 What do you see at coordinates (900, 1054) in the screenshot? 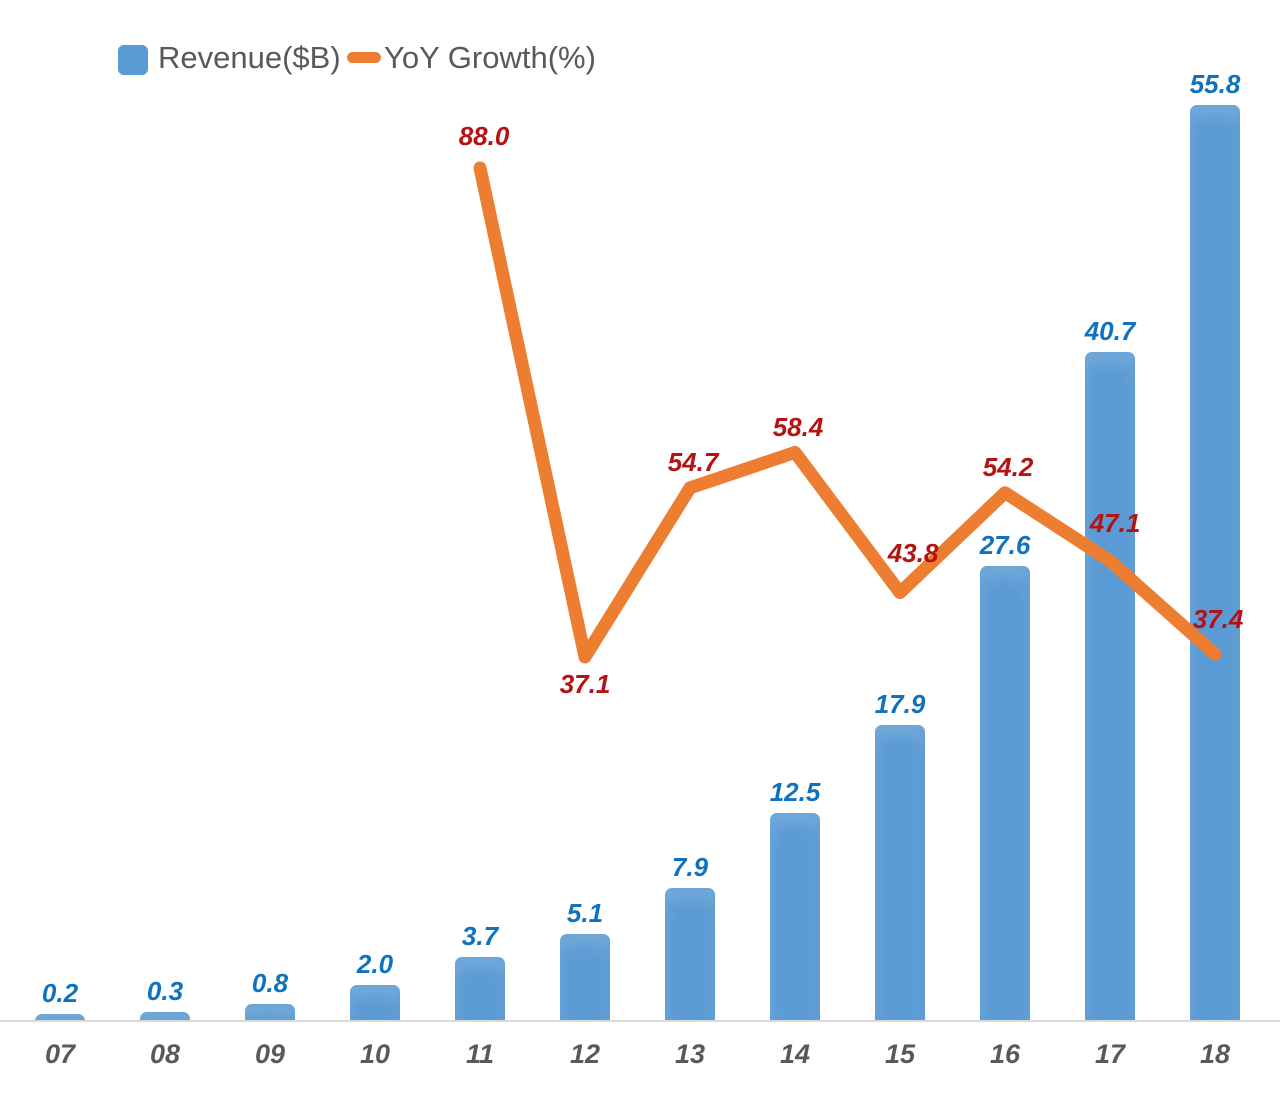
I see `x-axis-label-15: 15` at bounding box center [900, 1054].